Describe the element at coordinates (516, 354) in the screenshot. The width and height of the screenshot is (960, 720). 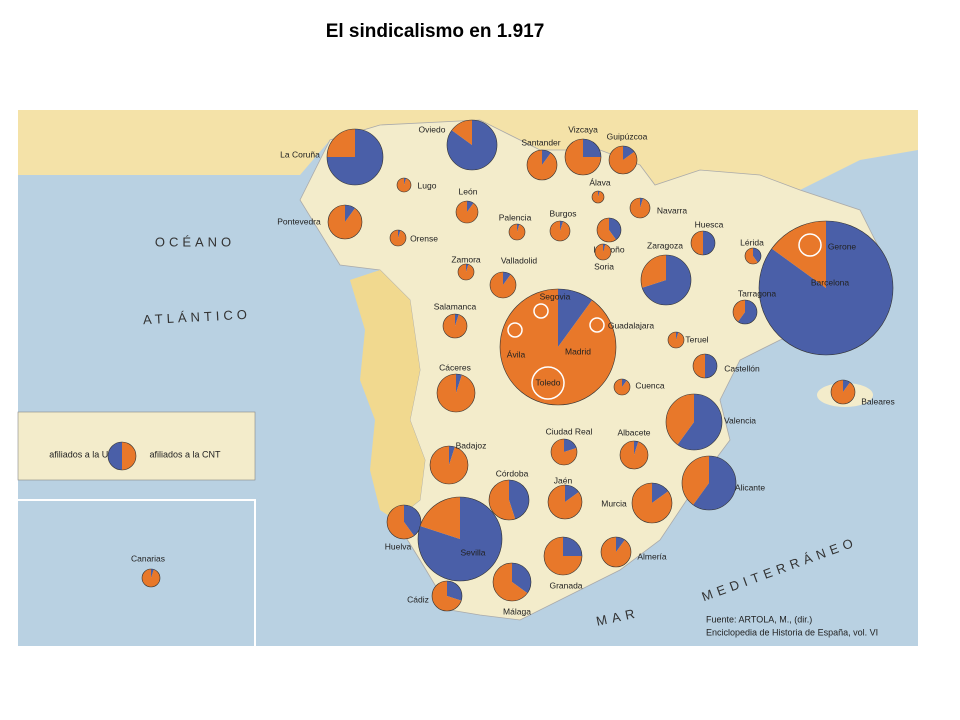
I see `province-label: Ávila` at that location.